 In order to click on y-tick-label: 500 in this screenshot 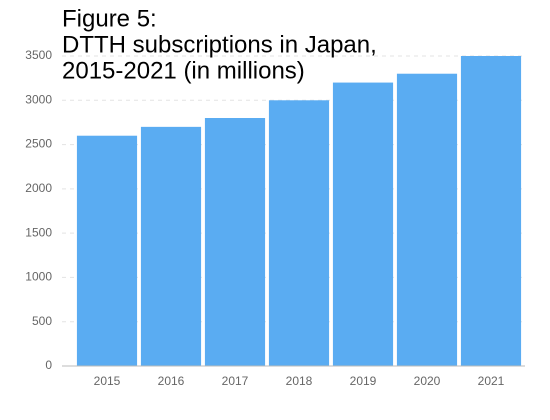, I will do `click(42, 321)`.